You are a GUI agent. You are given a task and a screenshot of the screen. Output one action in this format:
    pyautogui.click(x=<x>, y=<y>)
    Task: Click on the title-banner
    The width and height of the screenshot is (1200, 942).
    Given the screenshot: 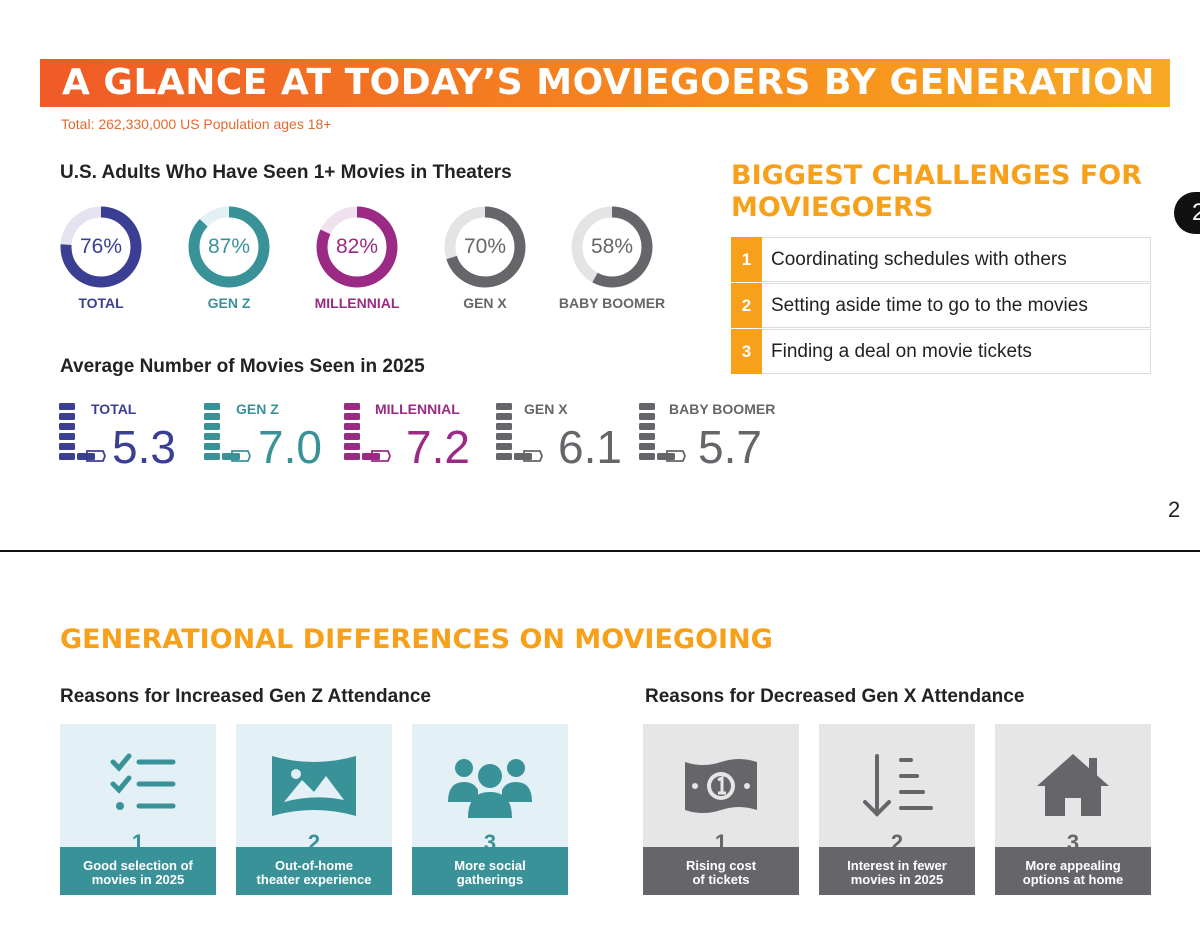 What is the action you would take?
    pyautogui.click(x=605, y=83)
    